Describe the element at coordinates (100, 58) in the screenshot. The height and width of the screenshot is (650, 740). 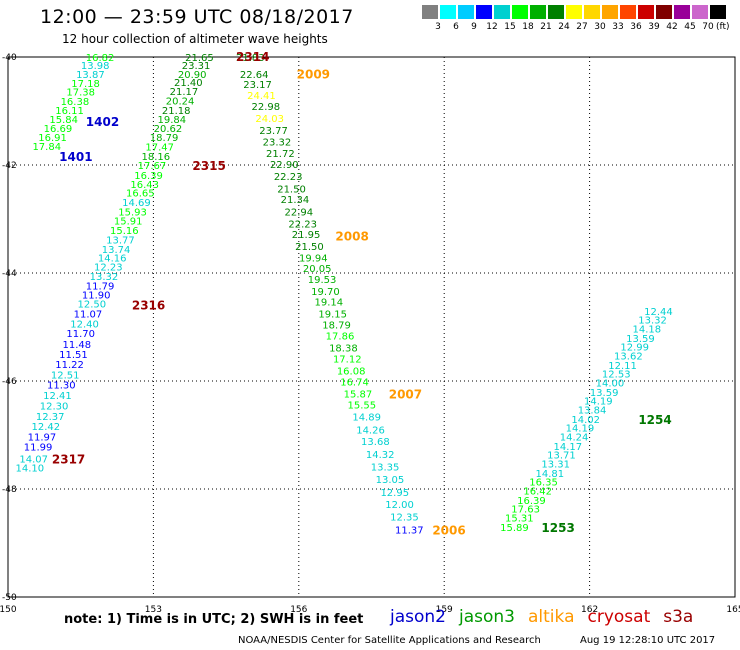
I see `swh-value-label: 16.82` at that location.